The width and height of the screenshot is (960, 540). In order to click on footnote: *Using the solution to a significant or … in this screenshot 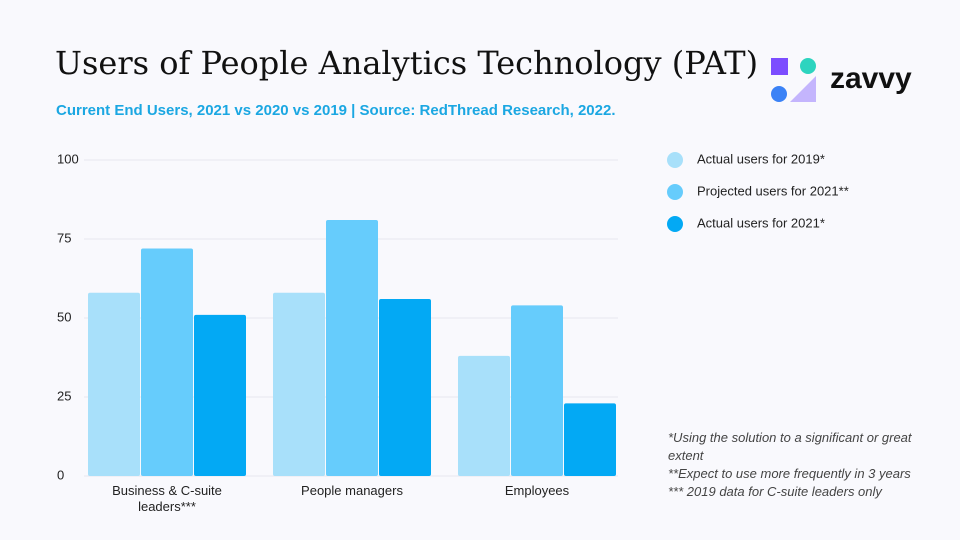, I will do `click(790, 446)`.